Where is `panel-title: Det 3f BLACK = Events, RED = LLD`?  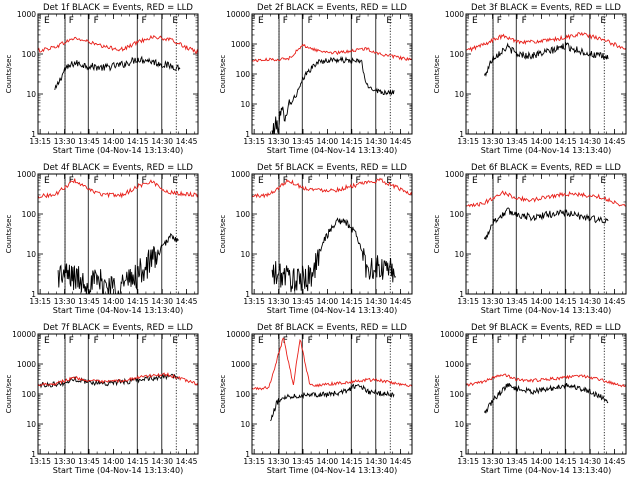
panel-title: Det 3f BLACK = Events, RED = LLD is located at coordinates (546, 8).